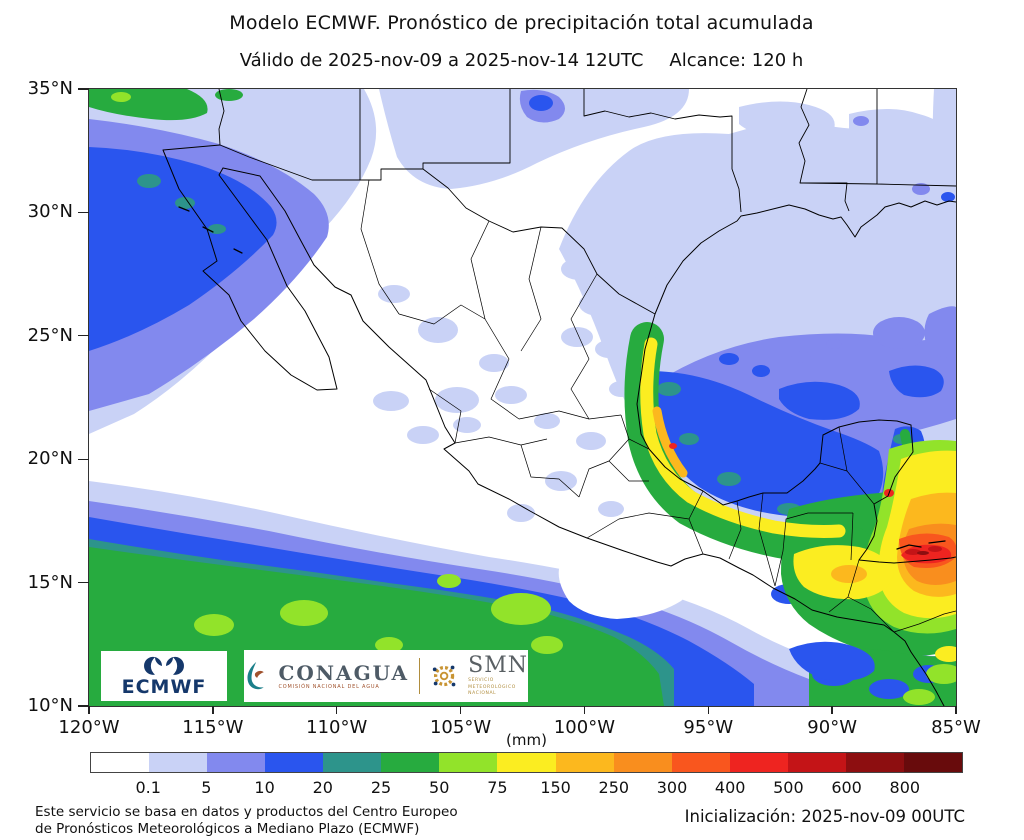 This screenshot has width=1024, height=840. Describe the element at coordinates (482, 694) in the screenshot. I see `smn-logo-sublabel-3: NACIONAL` at that location.